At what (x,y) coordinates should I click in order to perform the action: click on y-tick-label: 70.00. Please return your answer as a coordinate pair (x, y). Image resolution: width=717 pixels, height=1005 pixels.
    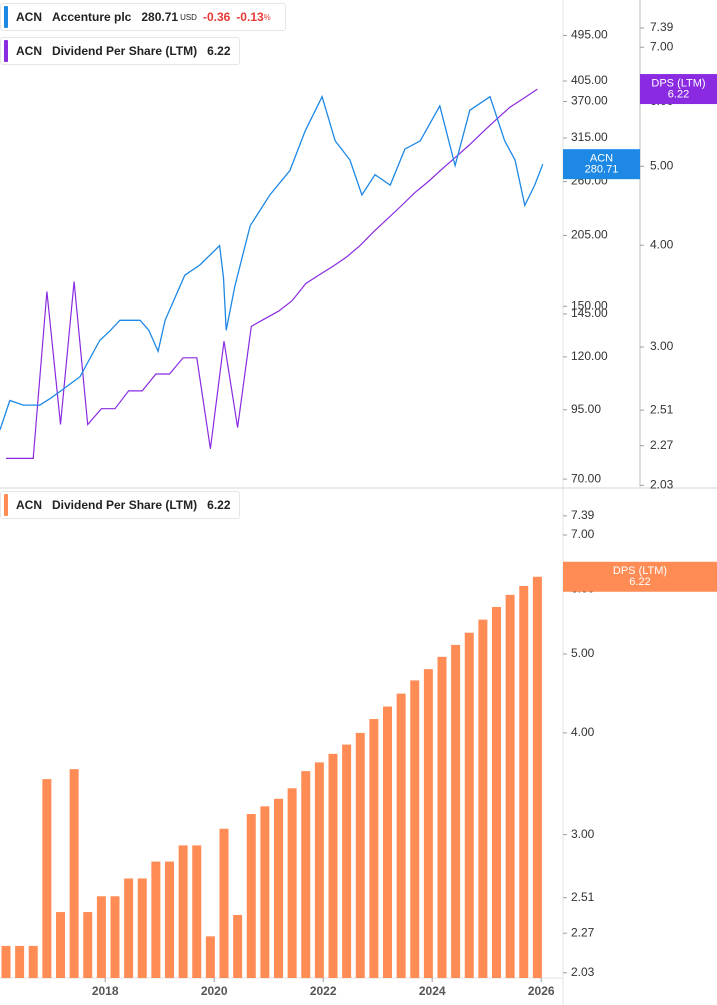
    Looking at the image, I should click on (586, 478).